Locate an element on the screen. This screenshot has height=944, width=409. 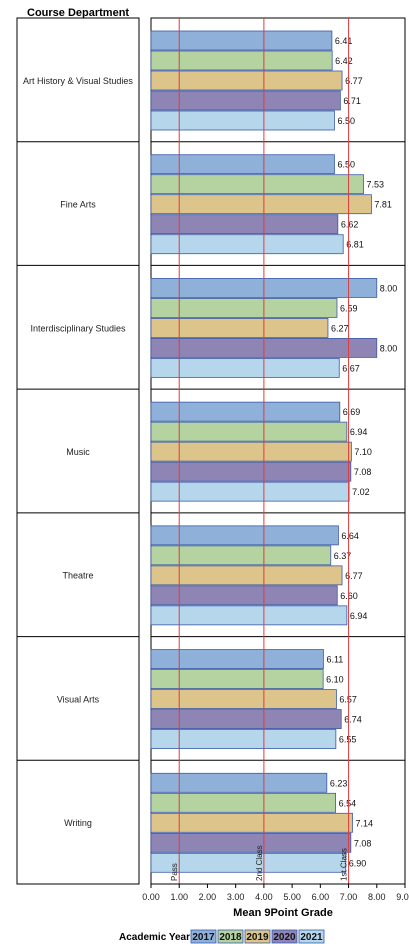
category-label: Music is located at coordinates (78, 452).